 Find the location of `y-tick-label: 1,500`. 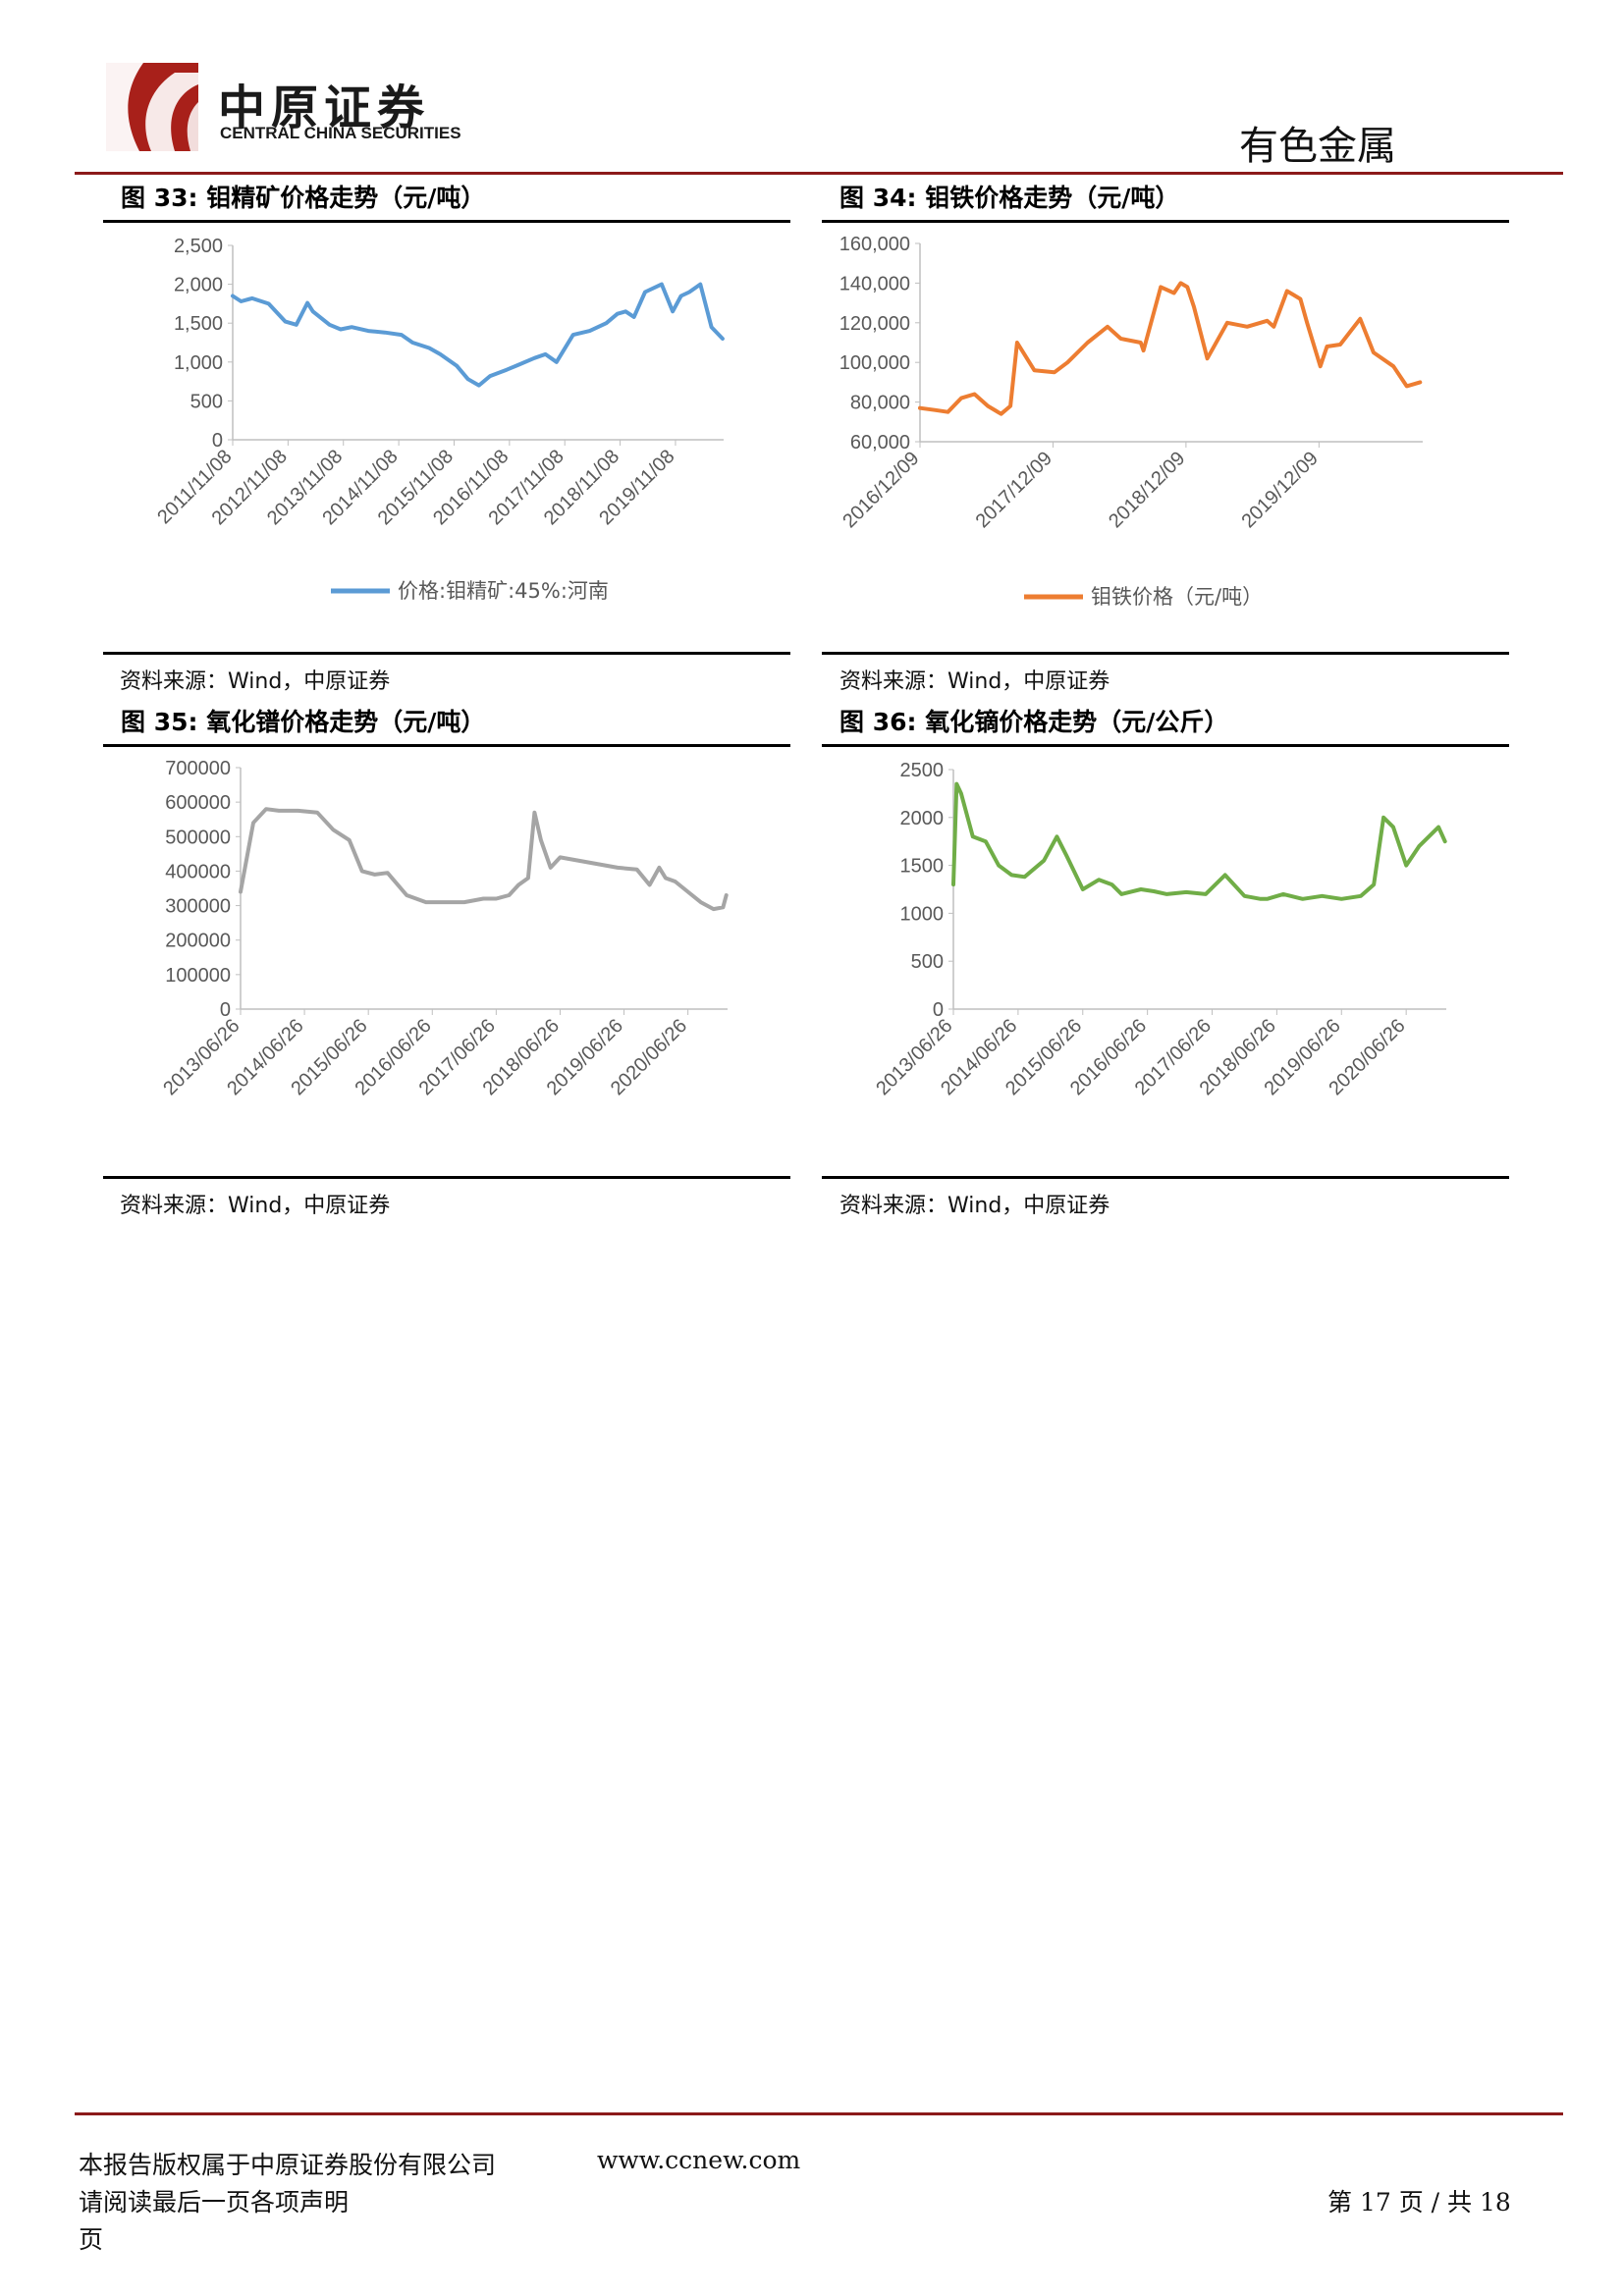

y-tick-label: 1,500 is located at coordinates (198, 324).